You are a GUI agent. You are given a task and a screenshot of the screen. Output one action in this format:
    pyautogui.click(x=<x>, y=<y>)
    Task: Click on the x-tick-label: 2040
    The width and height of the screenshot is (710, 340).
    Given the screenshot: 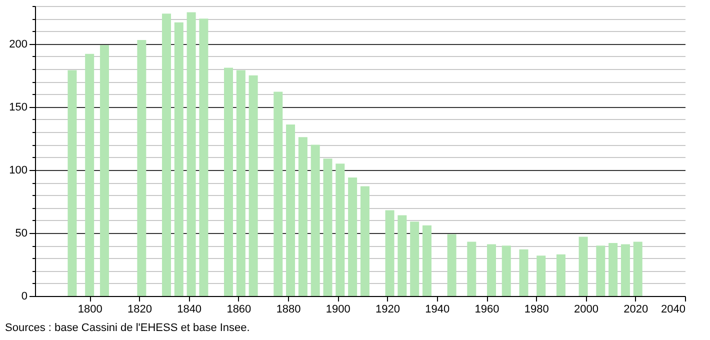 What is the action you would take?
    pyautogui.click(x=673, y=310)
    